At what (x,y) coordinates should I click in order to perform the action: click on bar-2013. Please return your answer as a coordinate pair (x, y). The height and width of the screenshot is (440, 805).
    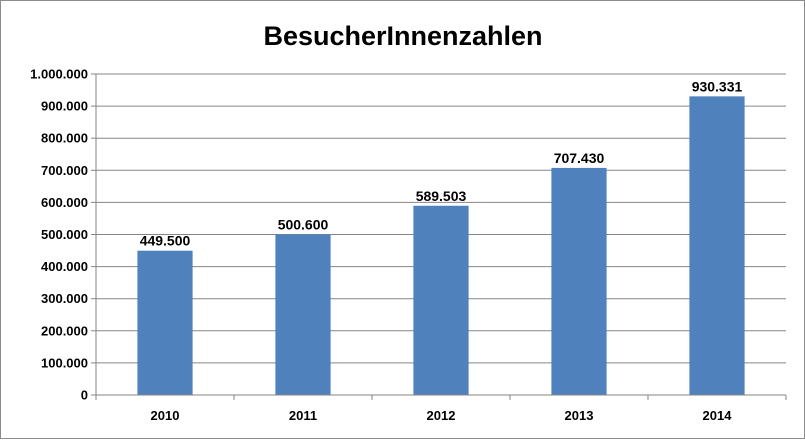
    Looking at the image, I should click on (579, 281).